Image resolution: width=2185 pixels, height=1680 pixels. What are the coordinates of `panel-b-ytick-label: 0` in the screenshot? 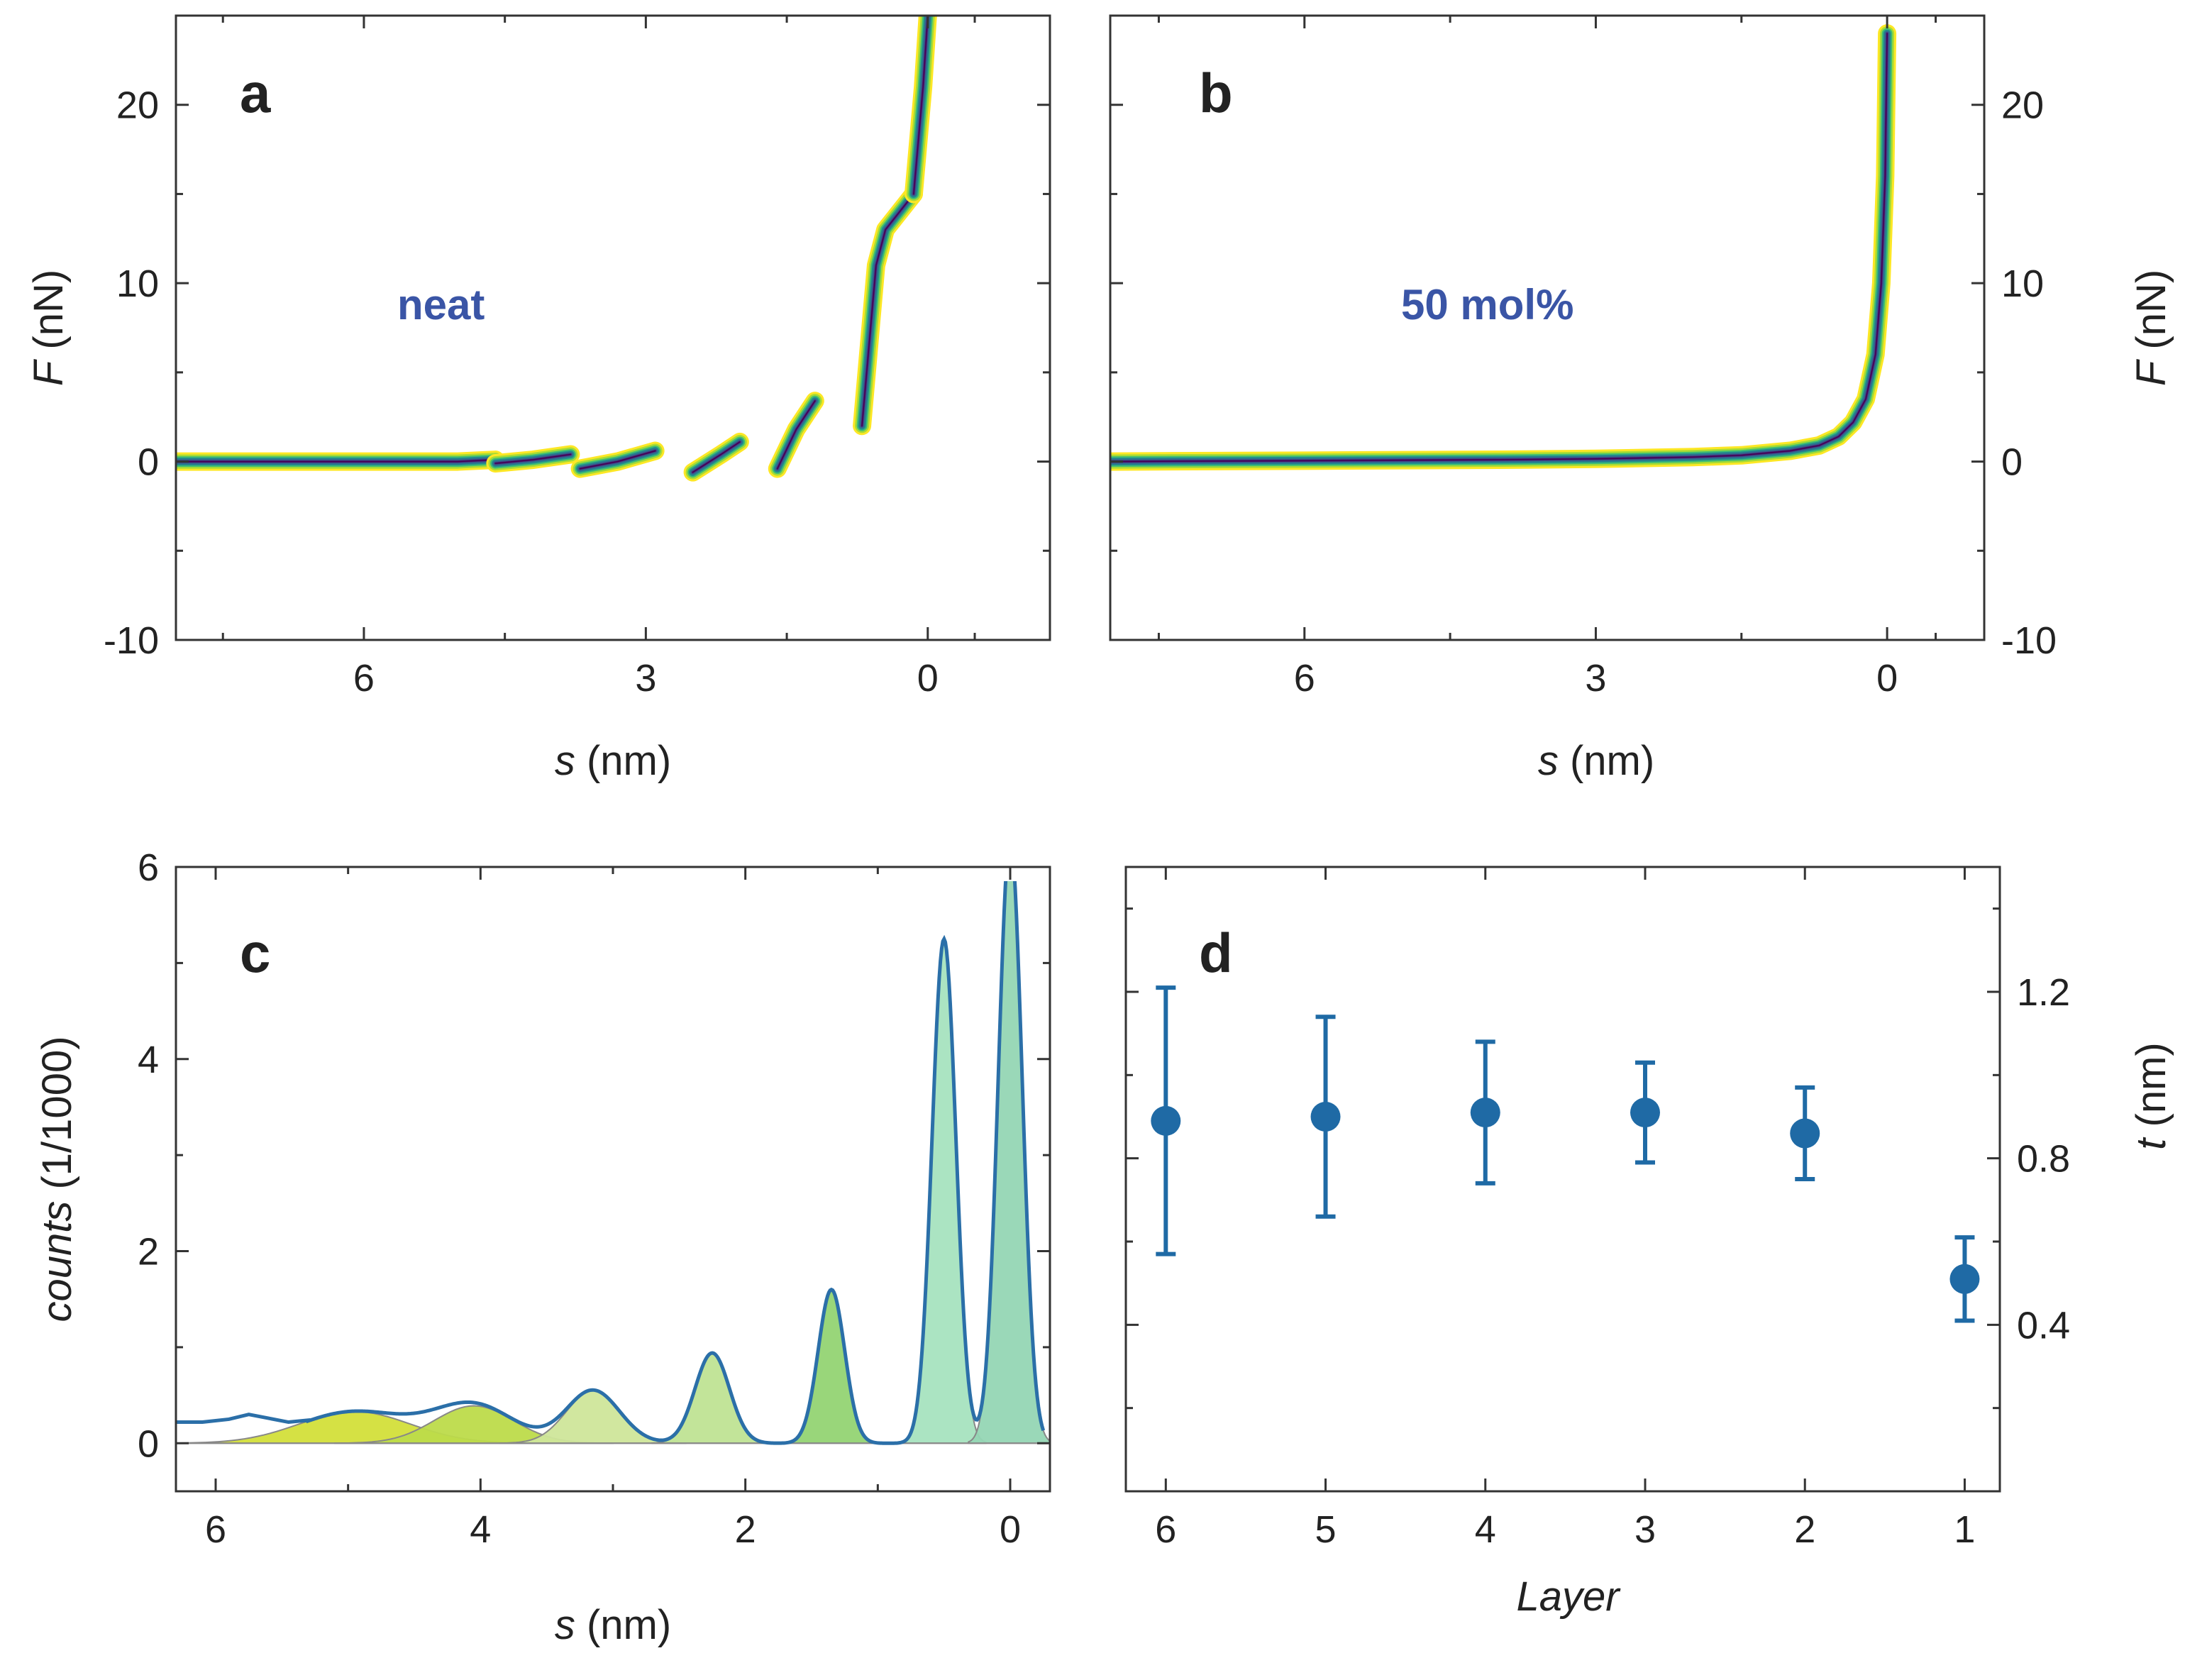 It's located at (2012, 462).